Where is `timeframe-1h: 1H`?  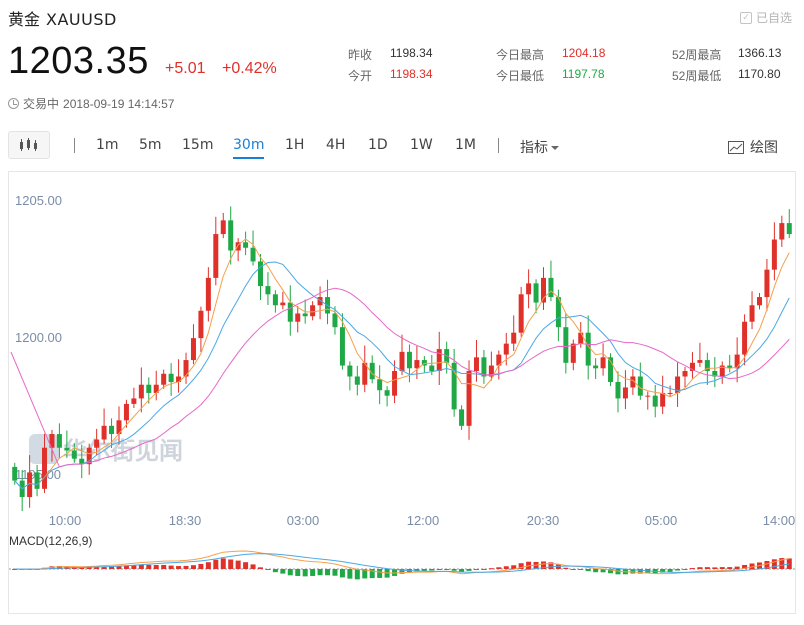
timeframe-1h: 1H is located at coordinates (295, 145).